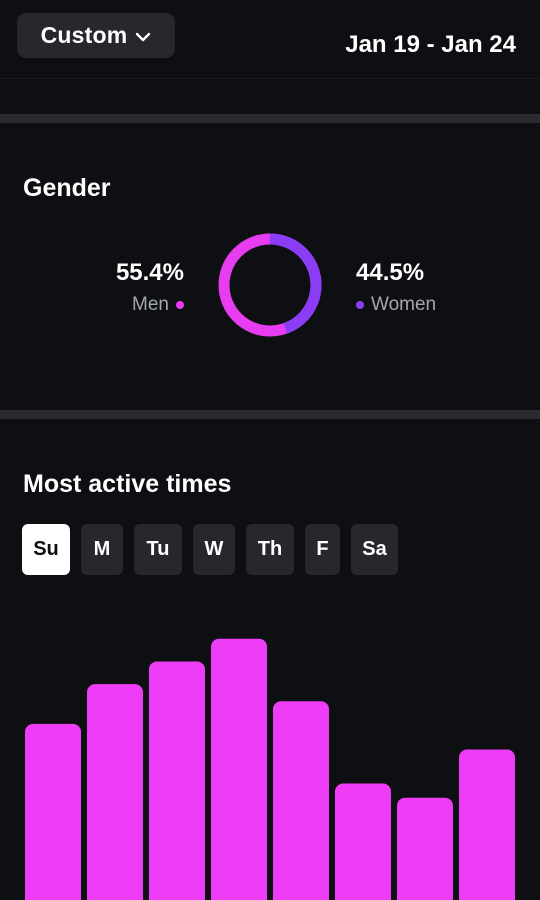 This screenshot has width=540, height=900. I want to click on most-active-times-title: Most active times, so click(127, 484).